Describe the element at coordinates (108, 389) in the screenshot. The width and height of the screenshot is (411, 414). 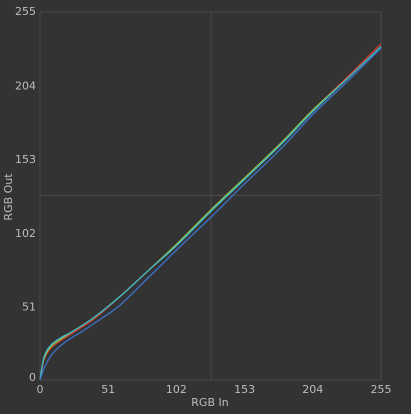
I see `x-tick-label: 51` at that location.